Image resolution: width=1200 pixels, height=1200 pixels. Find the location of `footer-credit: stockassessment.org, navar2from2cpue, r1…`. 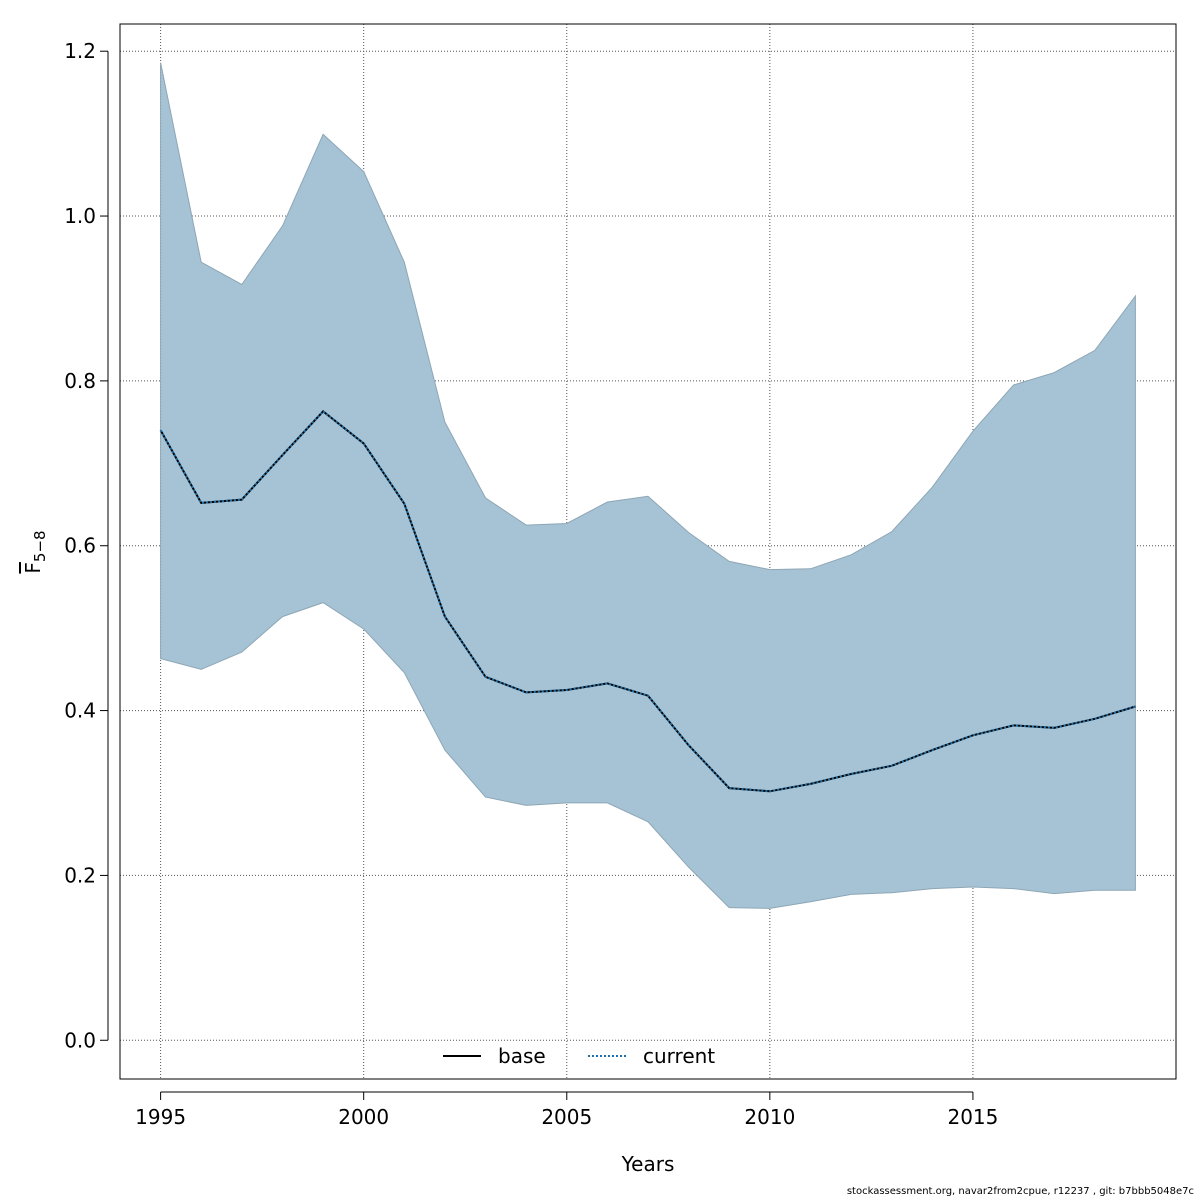

footer-credit: stockassessment.org, navar2from2cpue, r1… is located at coordinates (1020, 1191).